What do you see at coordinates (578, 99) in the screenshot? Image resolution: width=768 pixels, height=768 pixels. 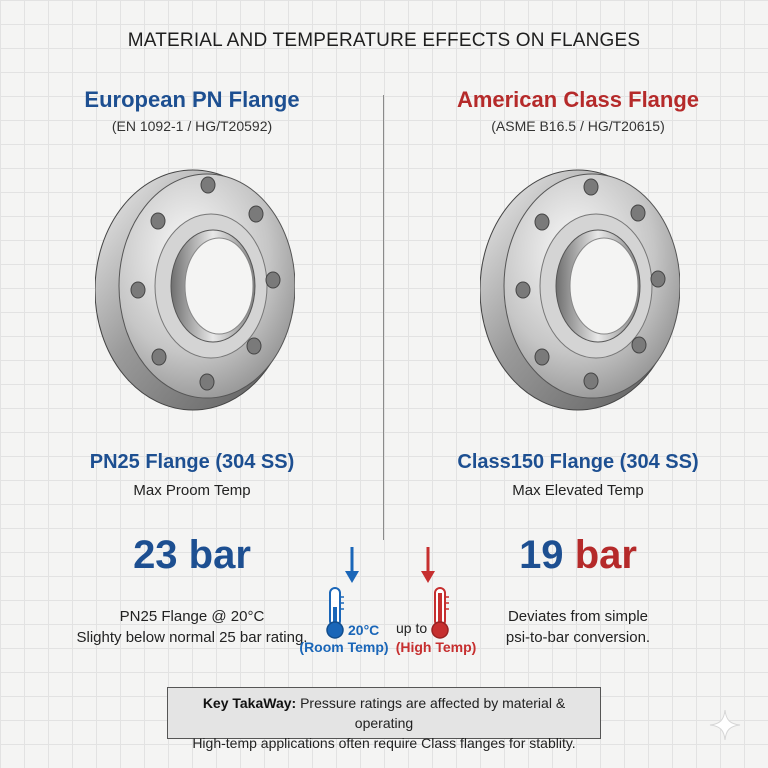 I see `right-heading: American Class Flange` at bounding box center [578, 99].